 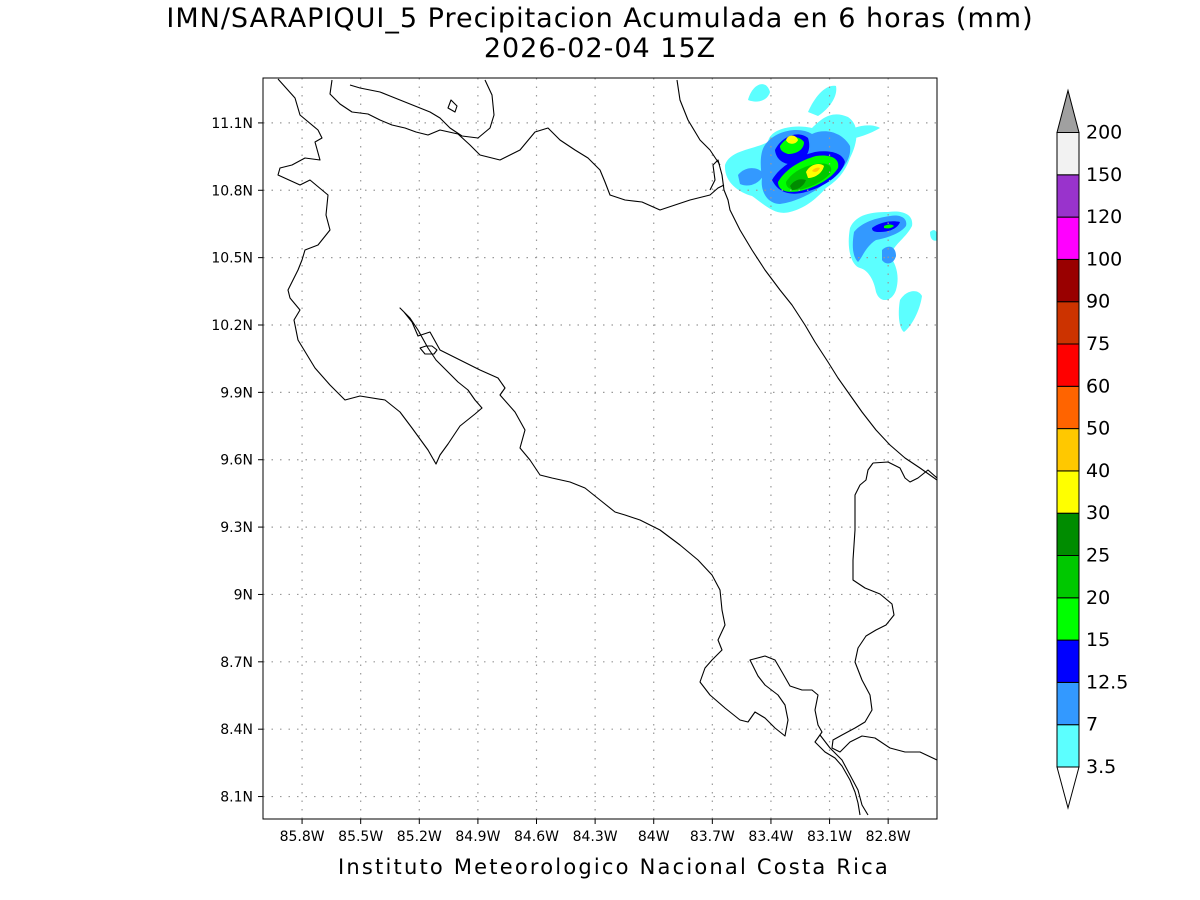 I want to click on lon-tick-label: 85.5W, so click(x=360, y=837).